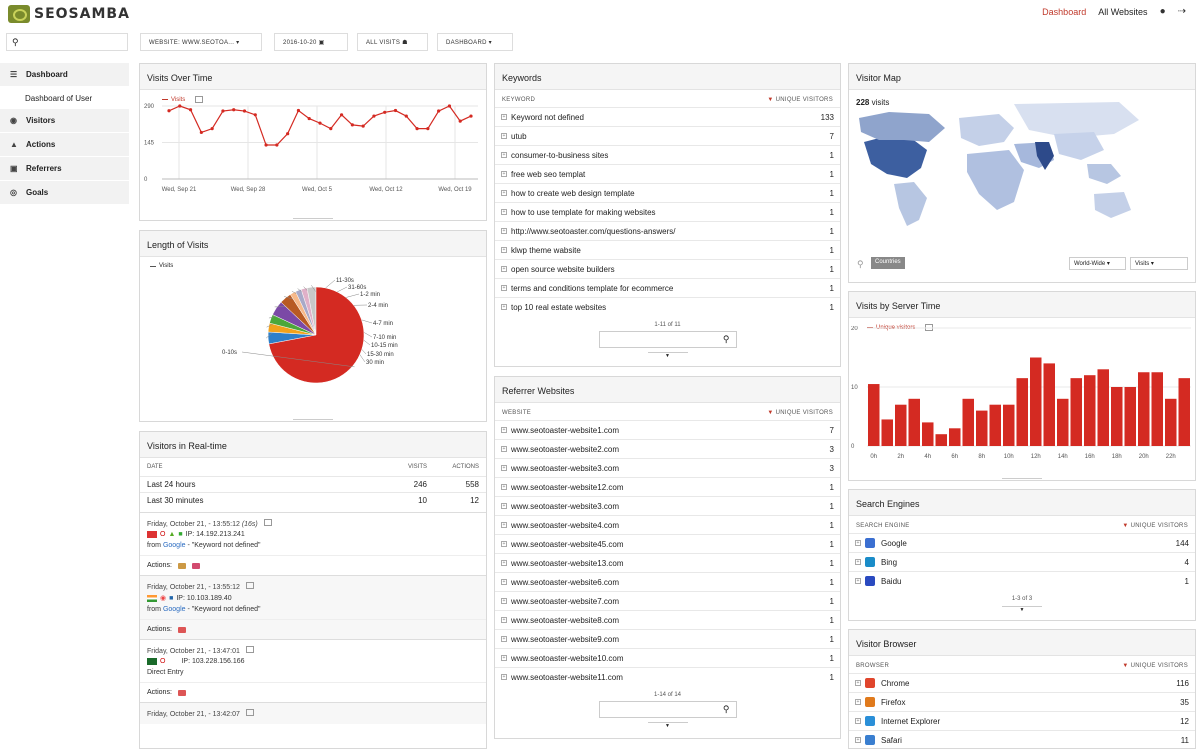 The height and width of the screenshot is (749, 1200). What do you see at coordinates (860, 264) in the screenshot?
I see `zoom-out-icon: ⚲` at bounding box center [860, 264].